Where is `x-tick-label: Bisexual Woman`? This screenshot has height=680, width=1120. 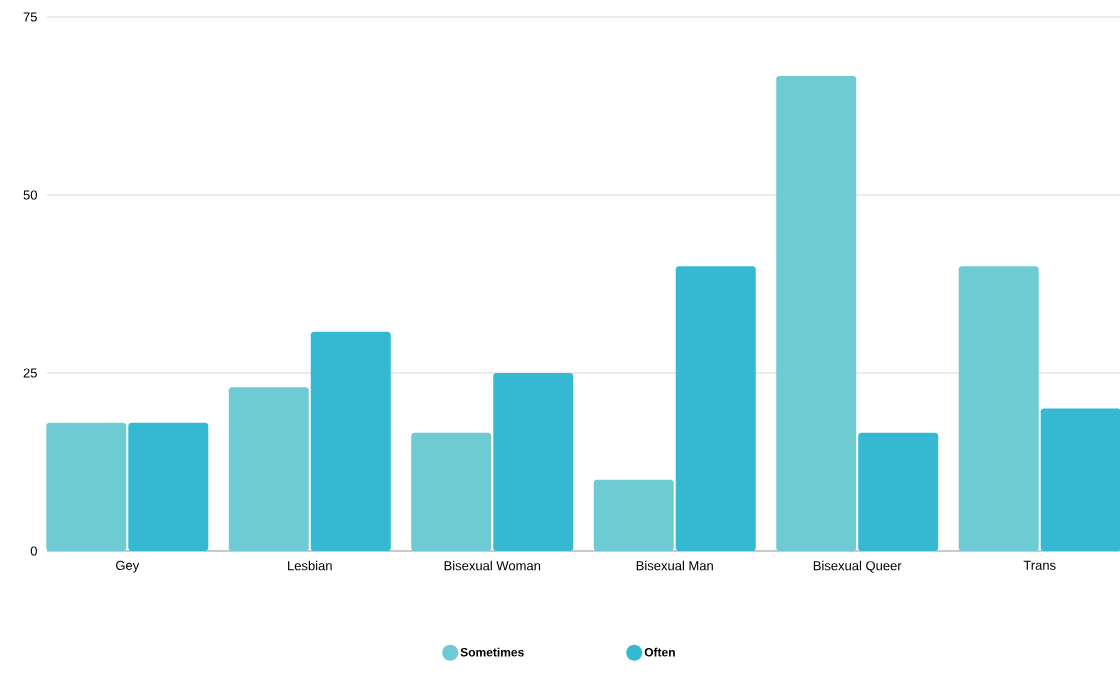 x-tick-label: Bisexual Woman is located at coordinates (492, 565).